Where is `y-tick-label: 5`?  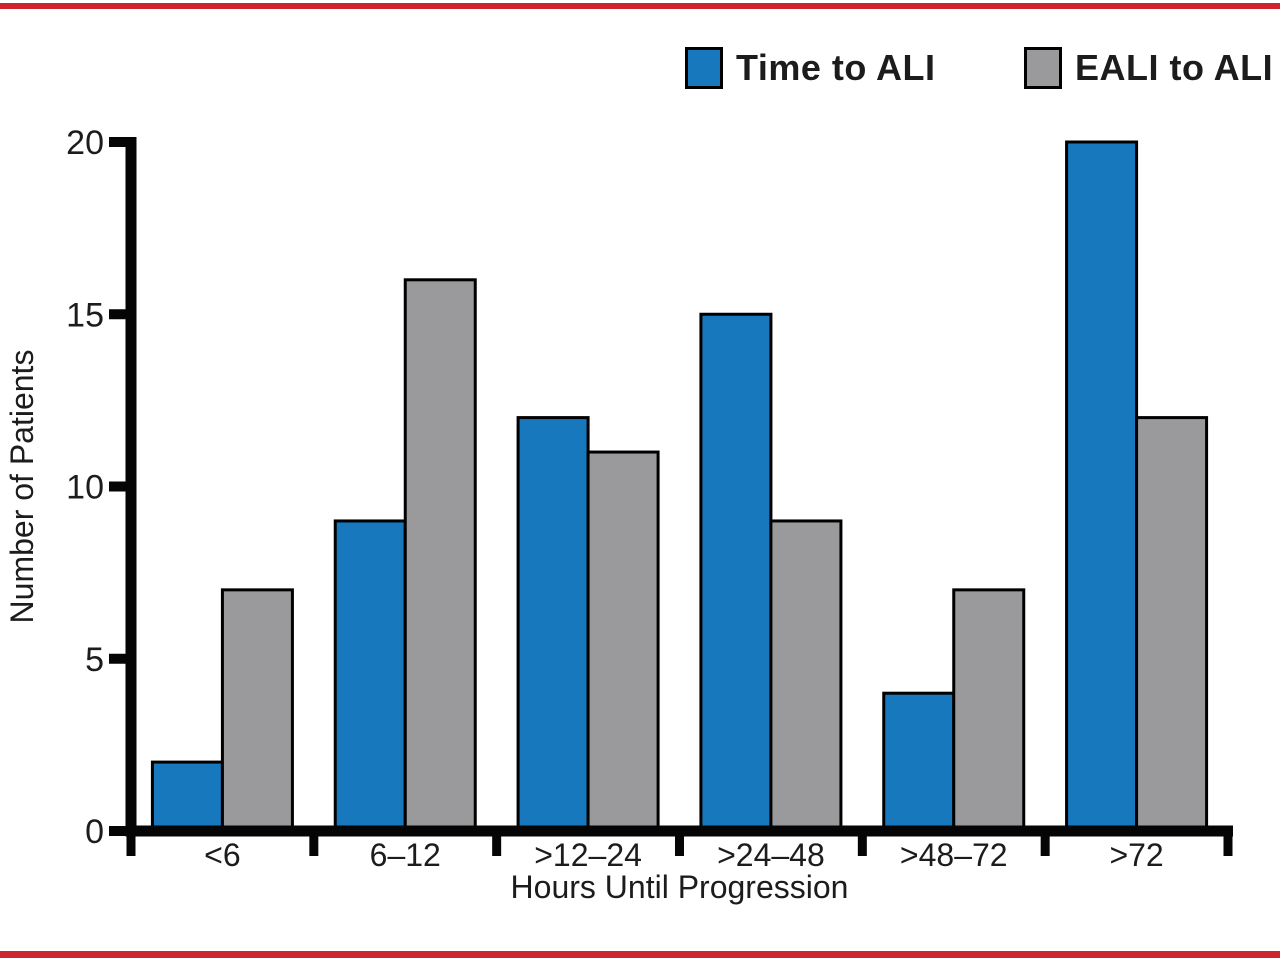
y-tick-label: 5 is located at coordinates (94, 660).